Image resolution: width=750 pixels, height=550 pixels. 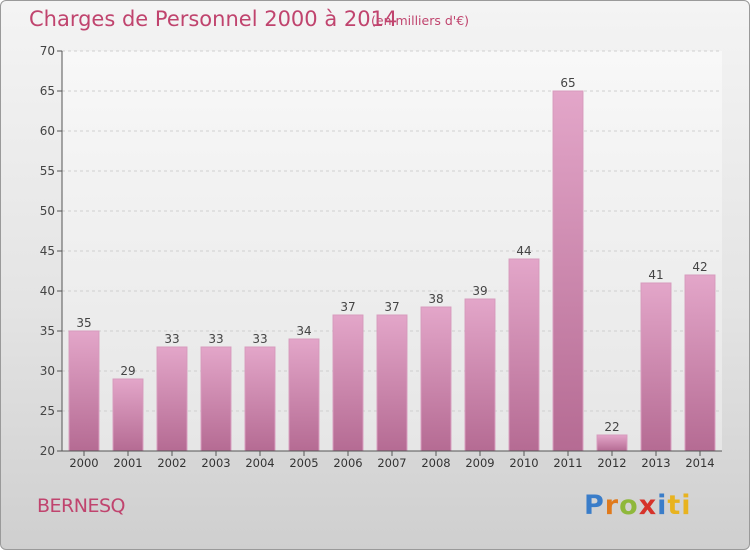 I want to click on logo-letter: o, so click(x=629, y=505).